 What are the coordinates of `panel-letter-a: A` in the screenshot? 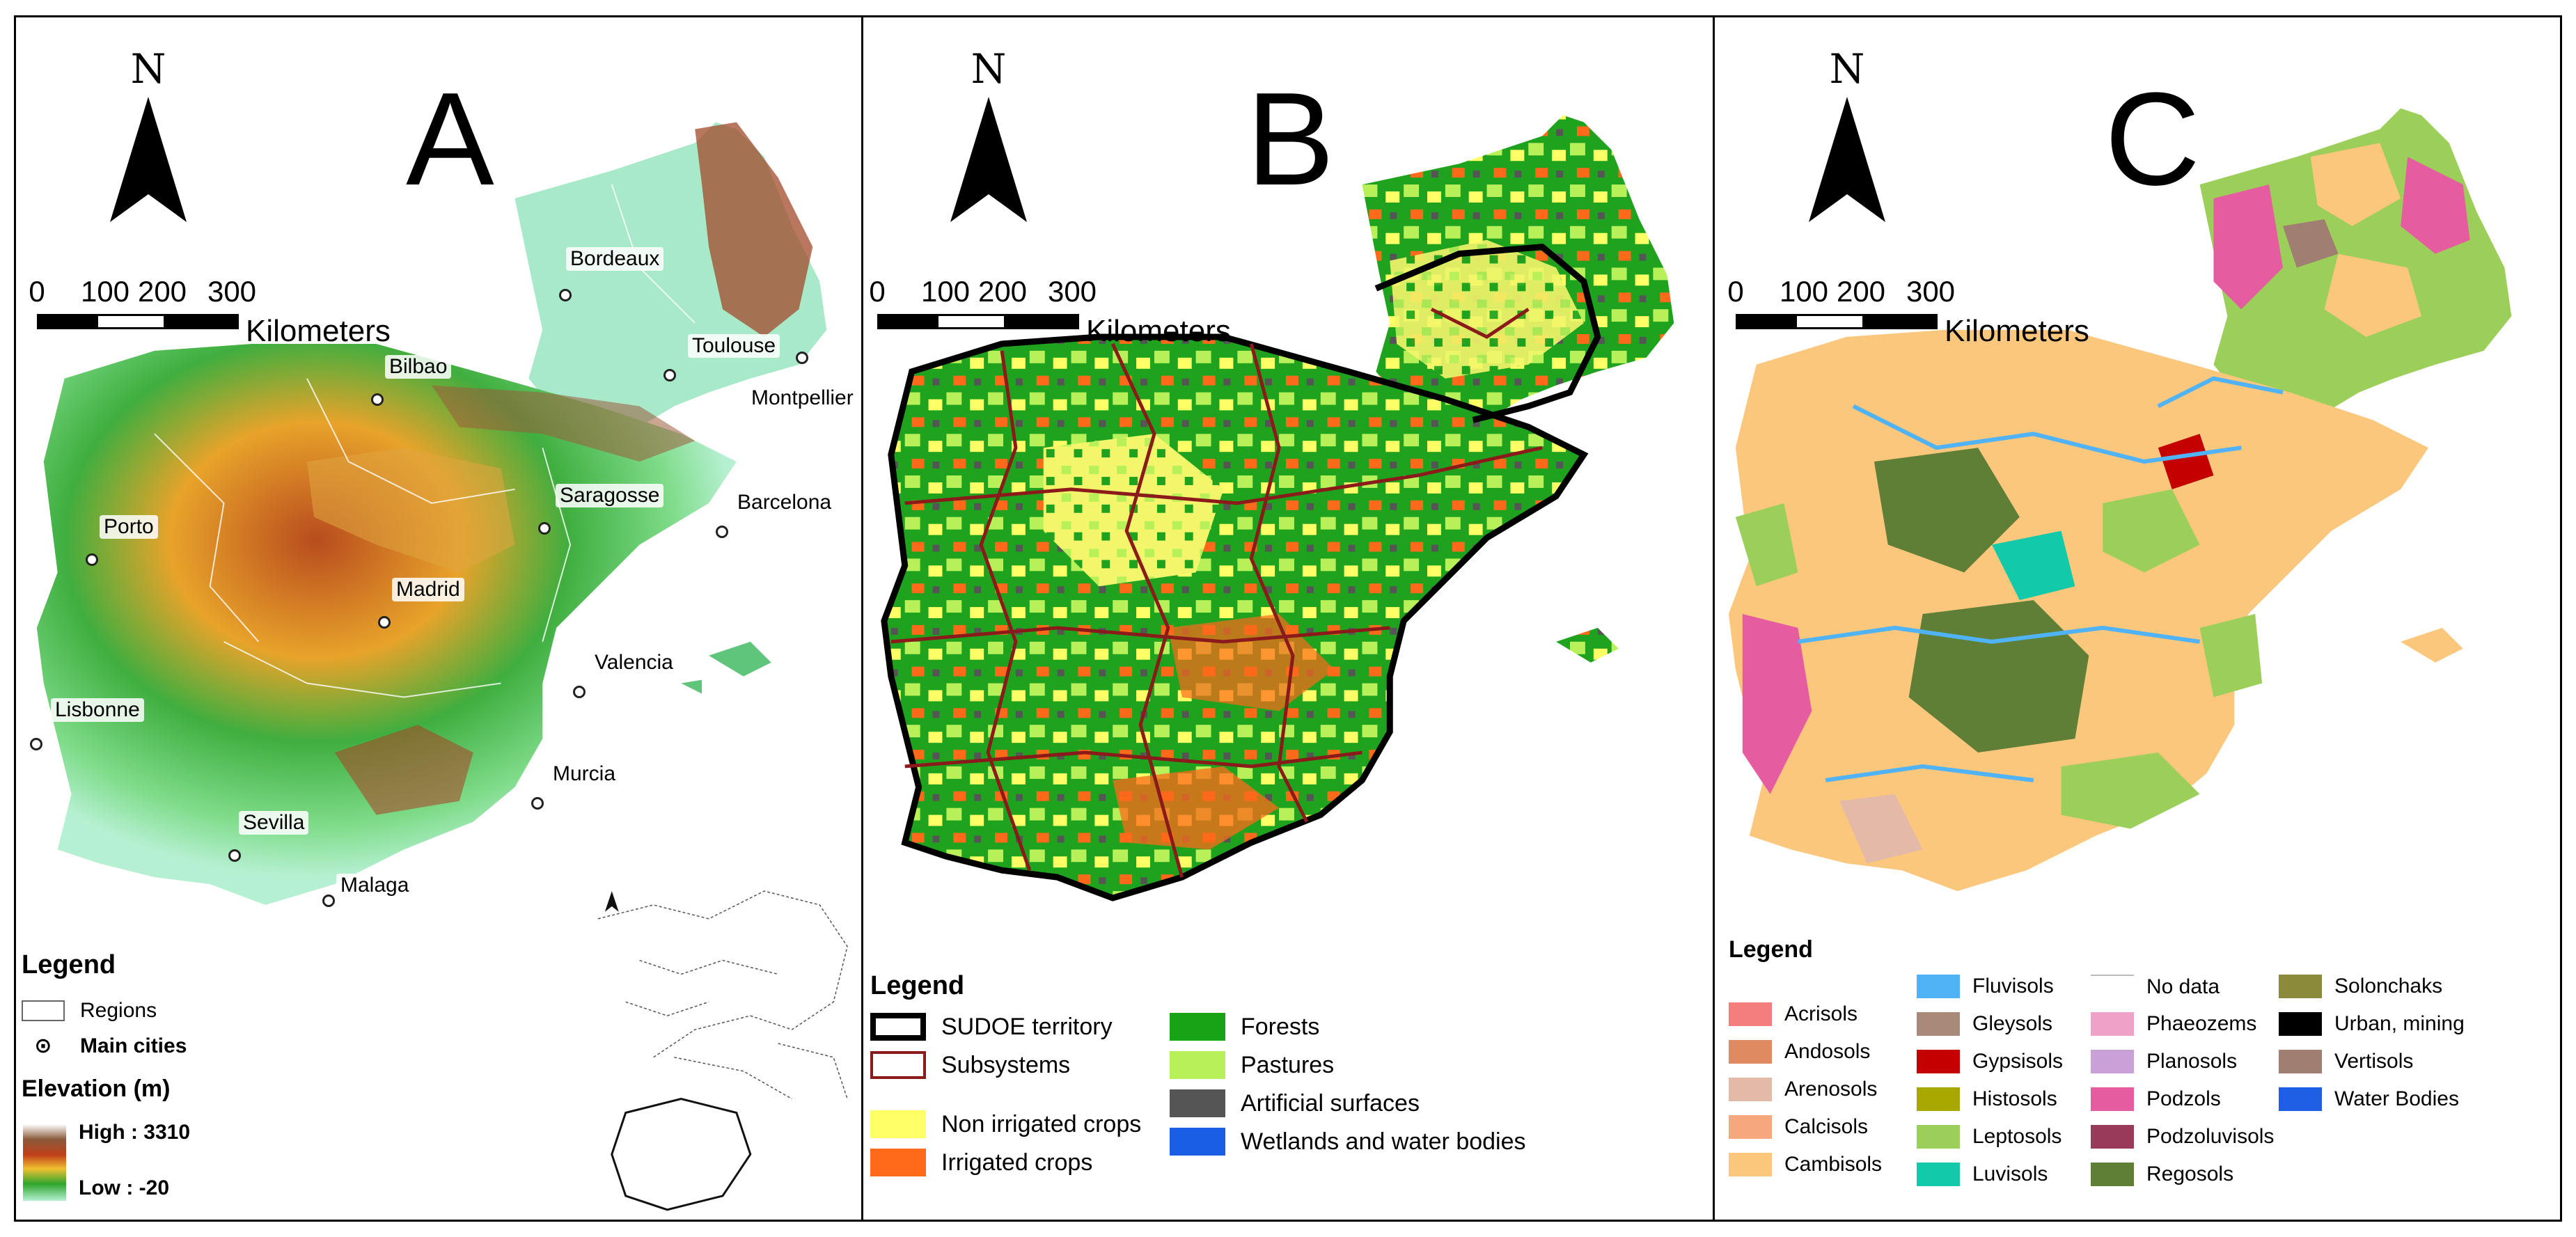 It's located at (450, 139).